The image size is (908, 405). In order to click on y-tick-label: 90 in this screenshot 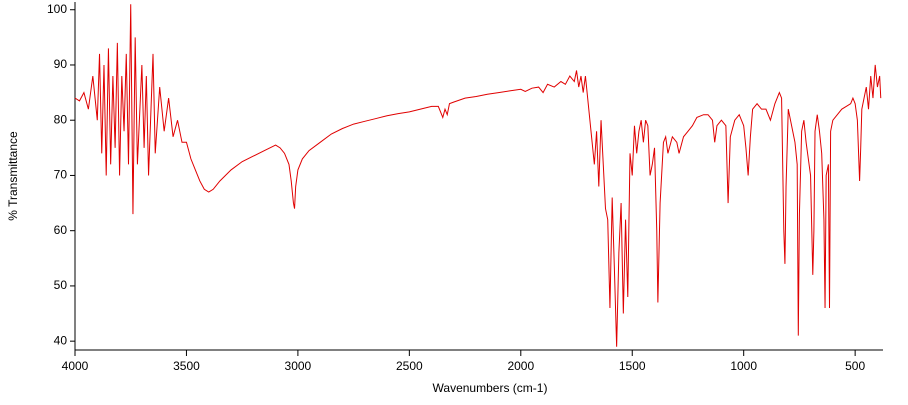, I will do `click(61, 64)`.